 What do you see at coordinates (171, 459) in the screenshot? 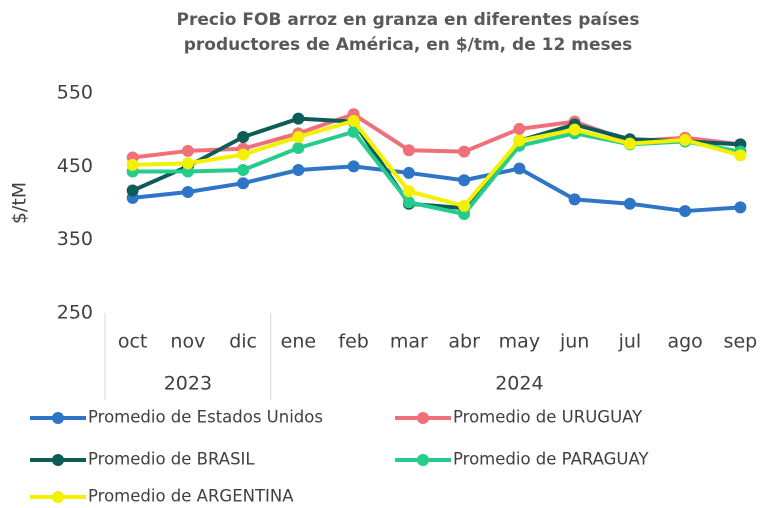
I see `legend-label: Promedio de BRASIL` at bounding box center [171, 459].